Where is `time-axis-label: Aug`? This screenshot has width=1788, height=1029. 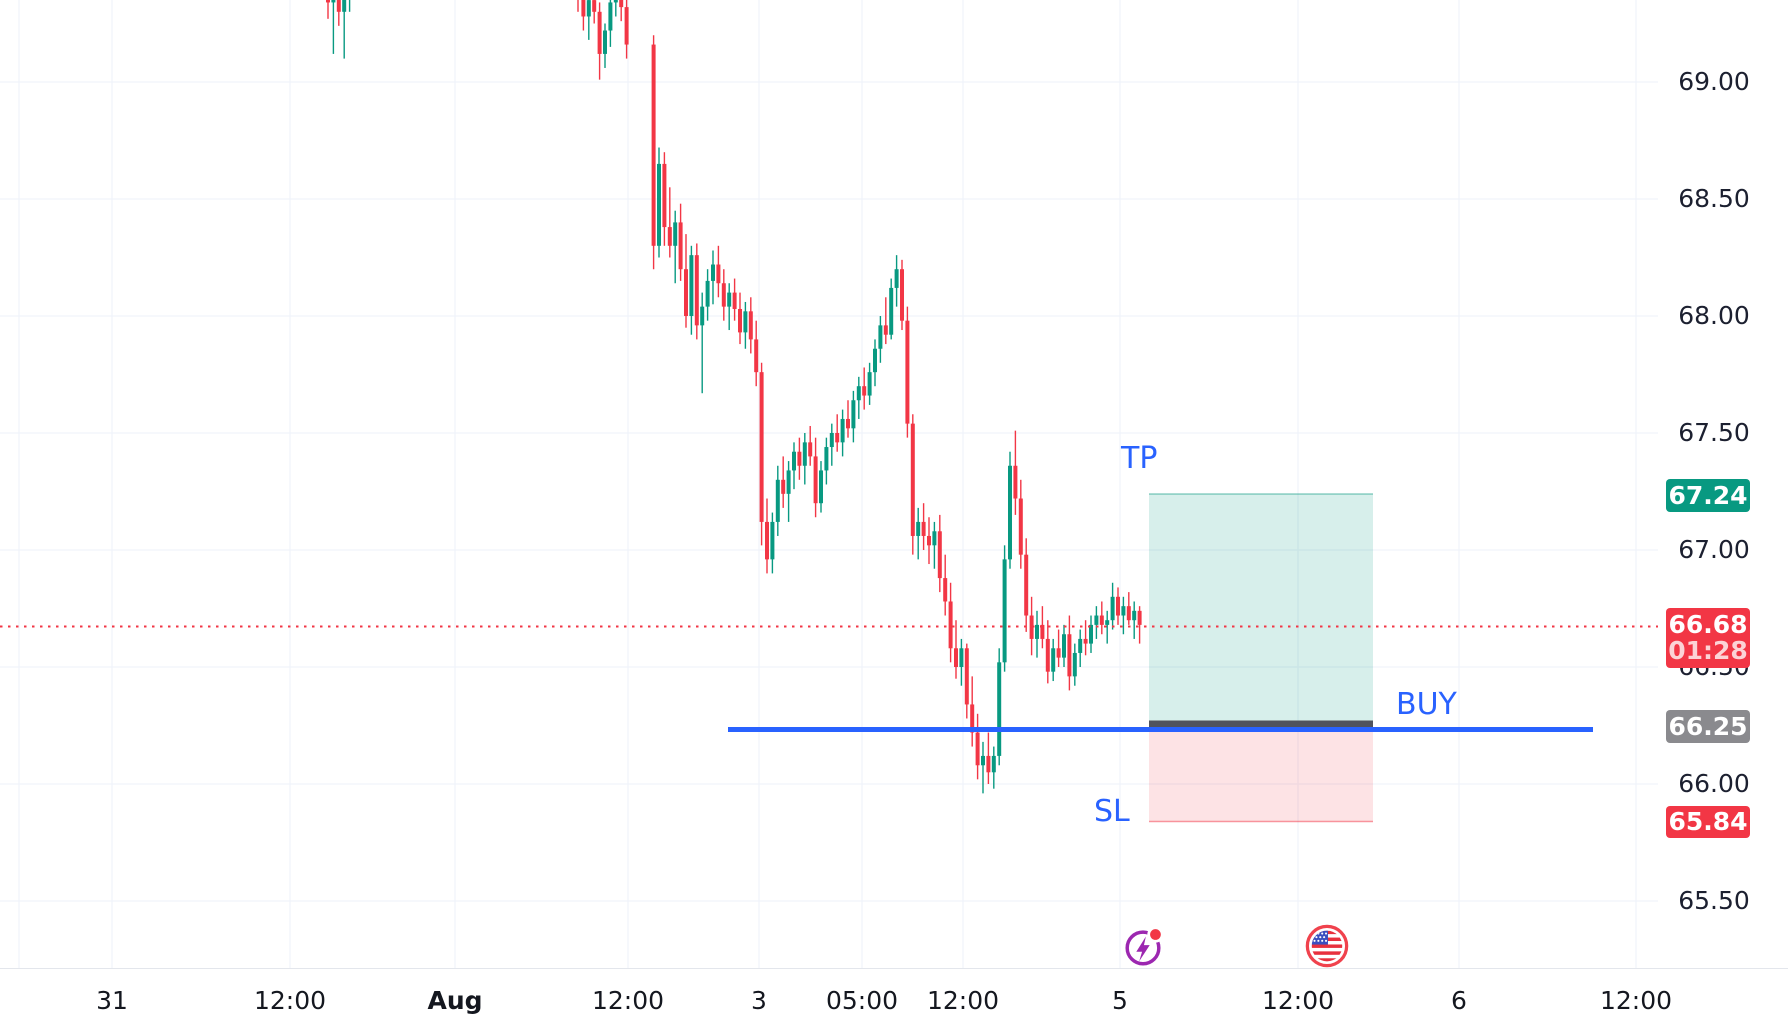 time-axis-label: Aug is located at coordinates (455, 1000).